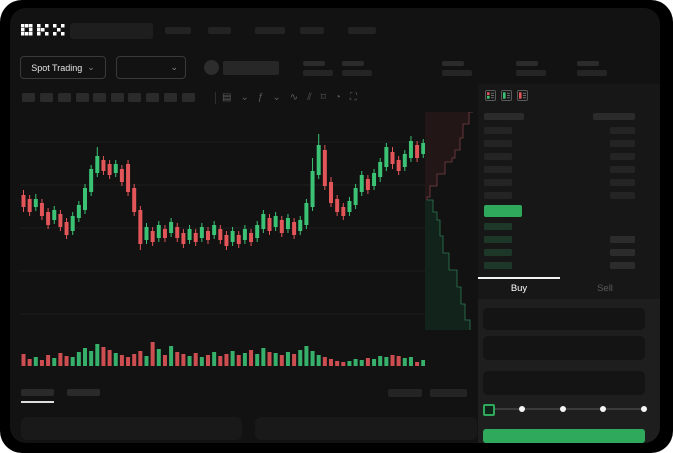 This screenshot has width=673, height=453. I want to click on last-price-badge, so click(503, 211).